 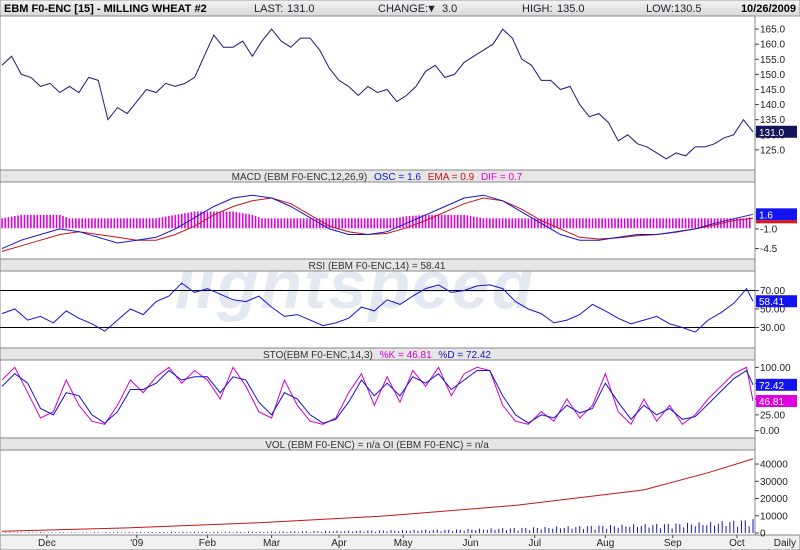 I want to click on oi-line, so click(x=377, y=495).